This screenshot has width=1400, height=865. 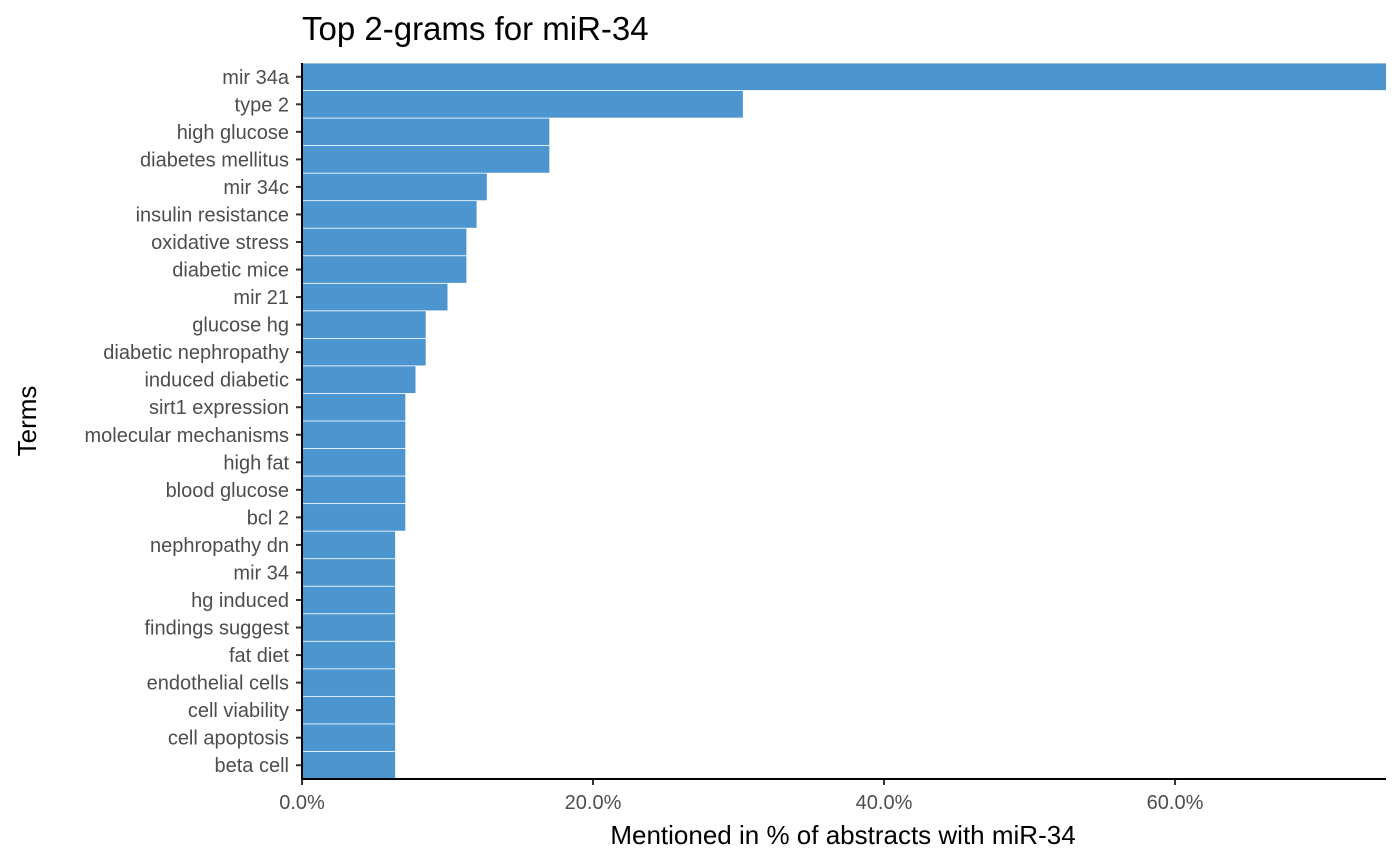 I want to click on bar-nephropathy-dn, so click(x=349, y=545).